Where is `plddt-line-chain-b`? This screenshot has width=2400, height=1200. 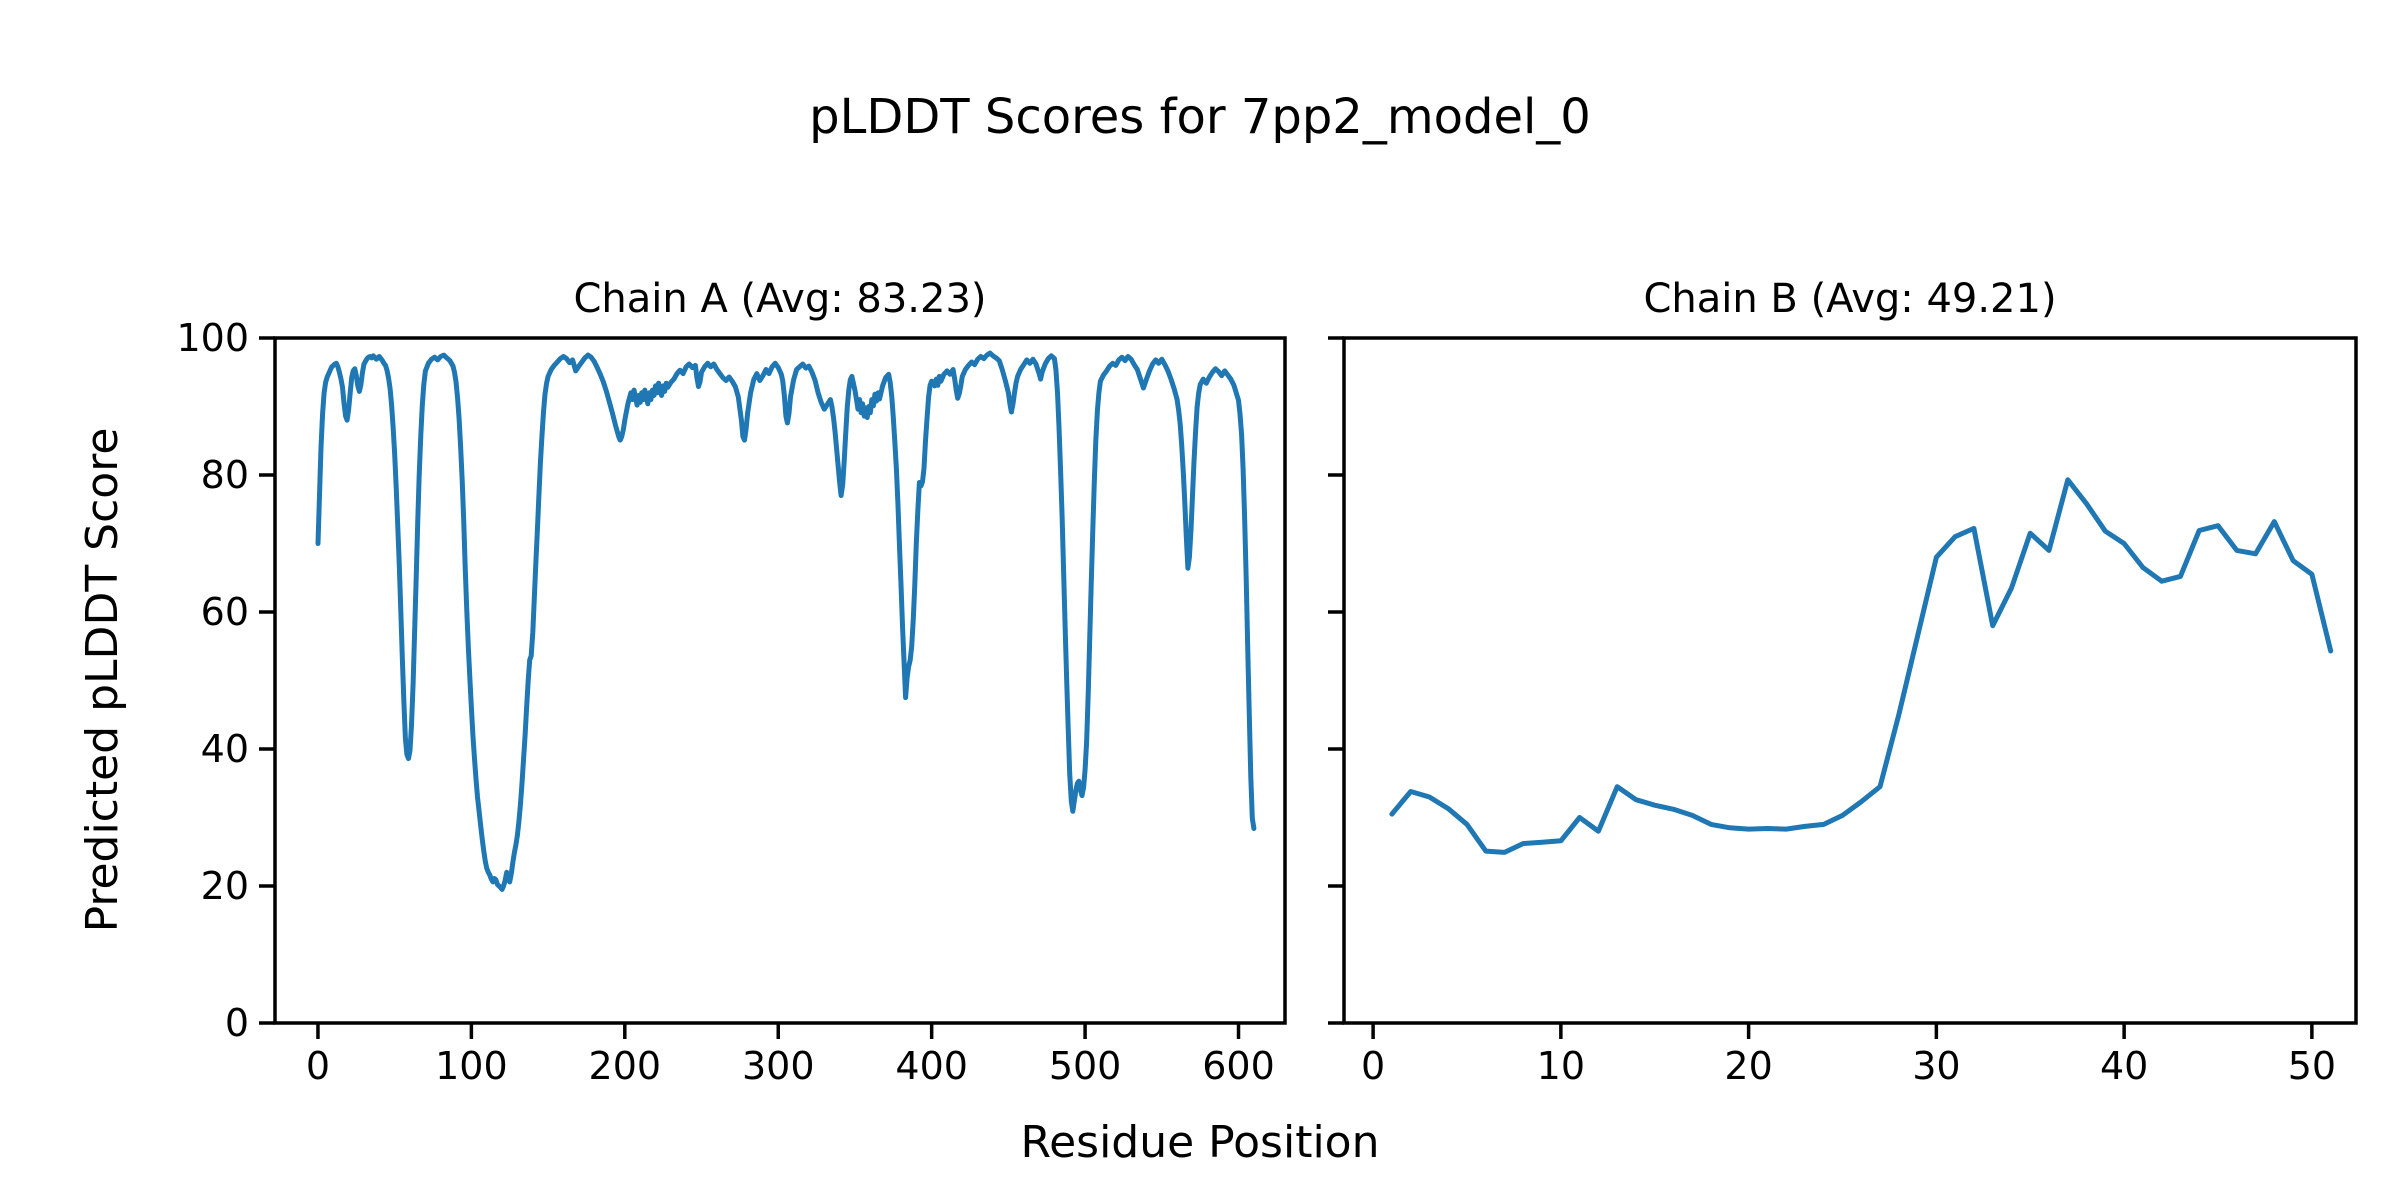 plddt-line-chain-b is located at coordinates (1861, 666).